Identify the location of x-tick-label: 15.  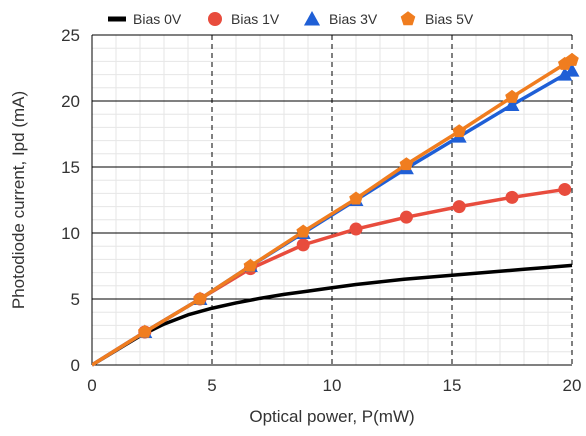
(452, 385).